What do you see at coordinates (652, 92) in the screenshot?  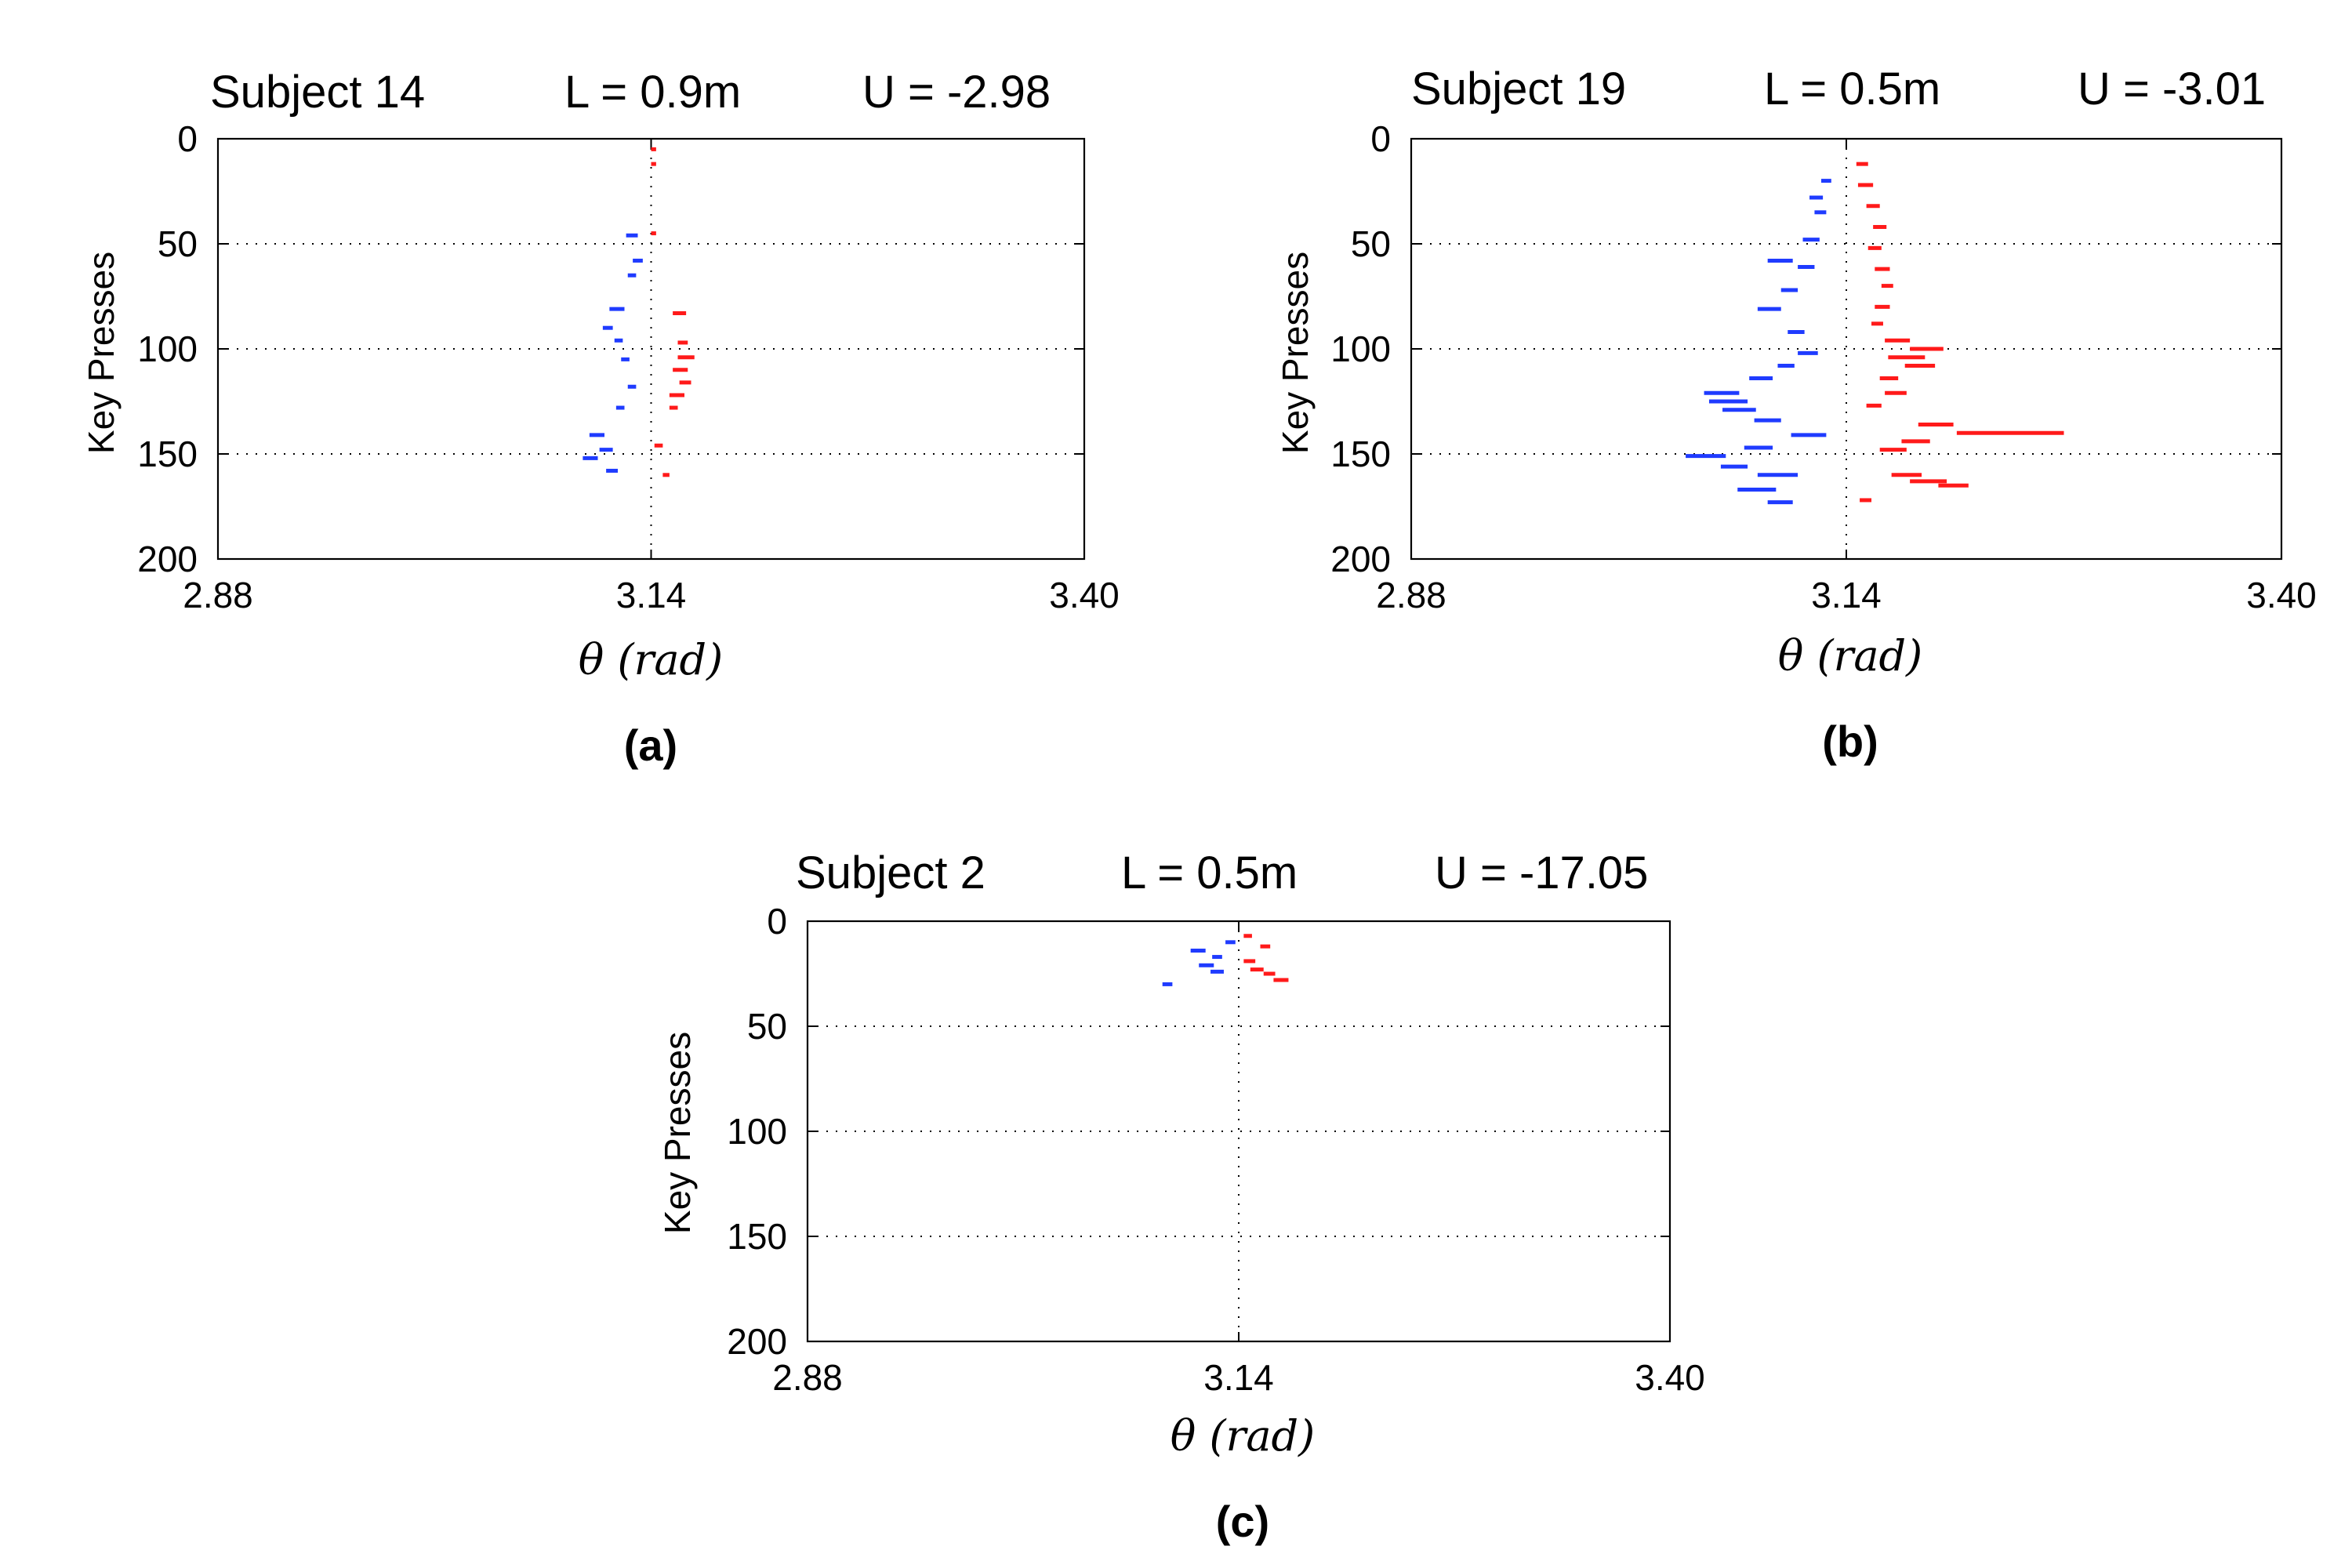 I see `length-label: L = 0.9m` at bounding box center [652, 92].